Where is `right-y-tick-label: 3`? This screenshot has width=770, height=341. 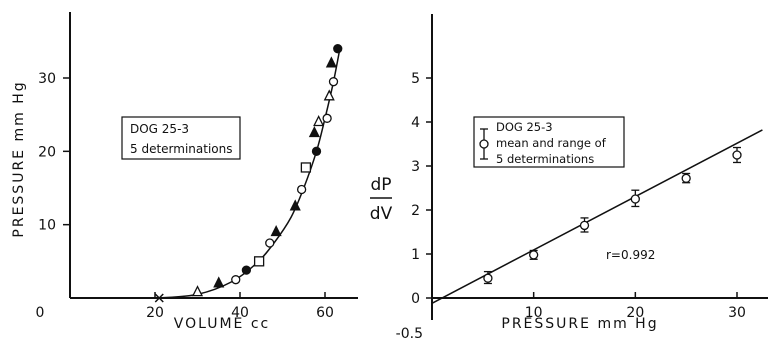
right-y-tick-label: 3 is located at coordinates (415, 167).